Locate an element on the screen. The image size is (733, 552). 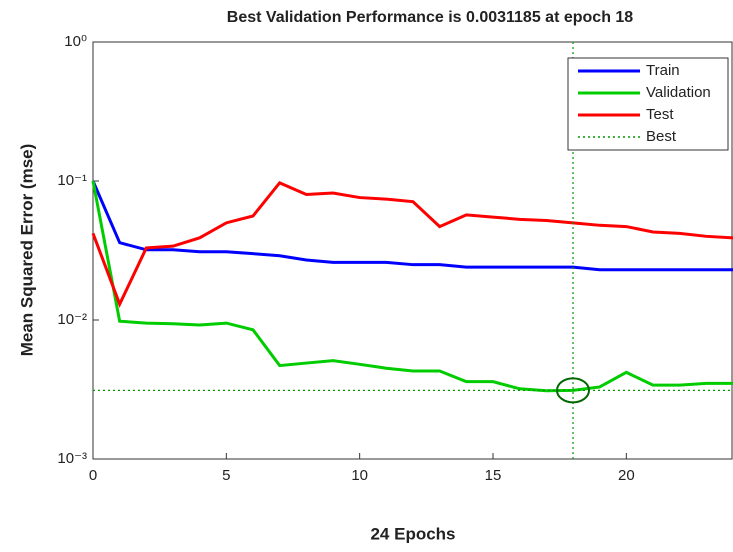
y-tick-label: 10⁻¹ is located at coordinates (72, 180).